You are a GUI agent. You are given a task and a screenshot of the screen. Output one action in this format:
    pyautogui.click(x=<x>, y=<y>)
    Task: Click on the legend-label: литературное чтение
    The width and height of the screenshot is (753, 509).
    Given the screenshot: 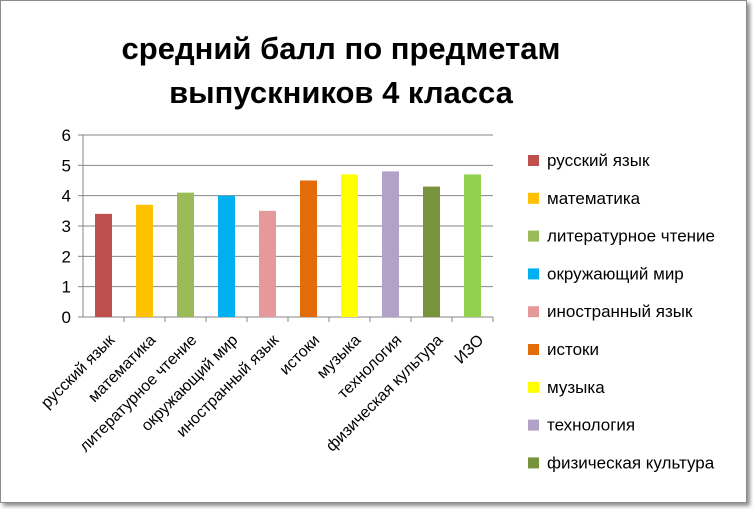 What is the action you would take?
    pyautogui.click(x=631, y=236)
    